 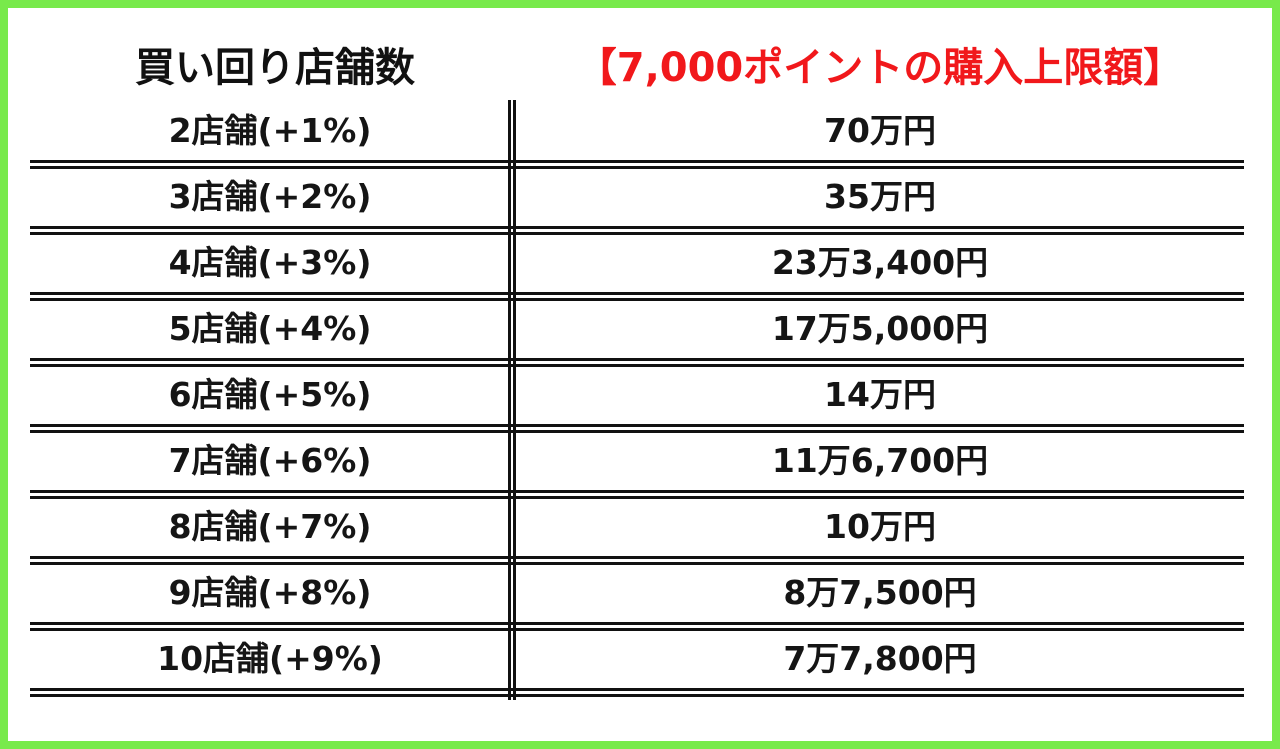 I want to click on limit-cell: 10万円, so click(x=880, y=526).